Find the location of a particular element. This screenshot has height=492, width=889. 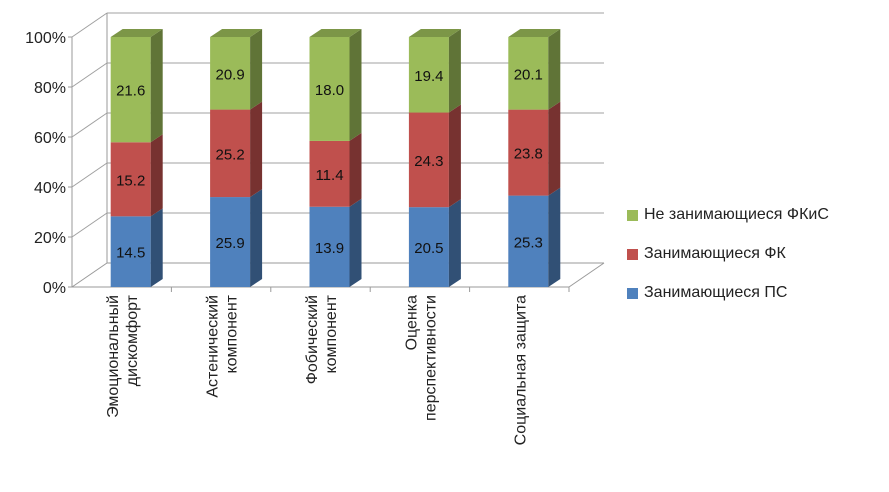

data-label: 25.2 is located at coordinates (229, 154).